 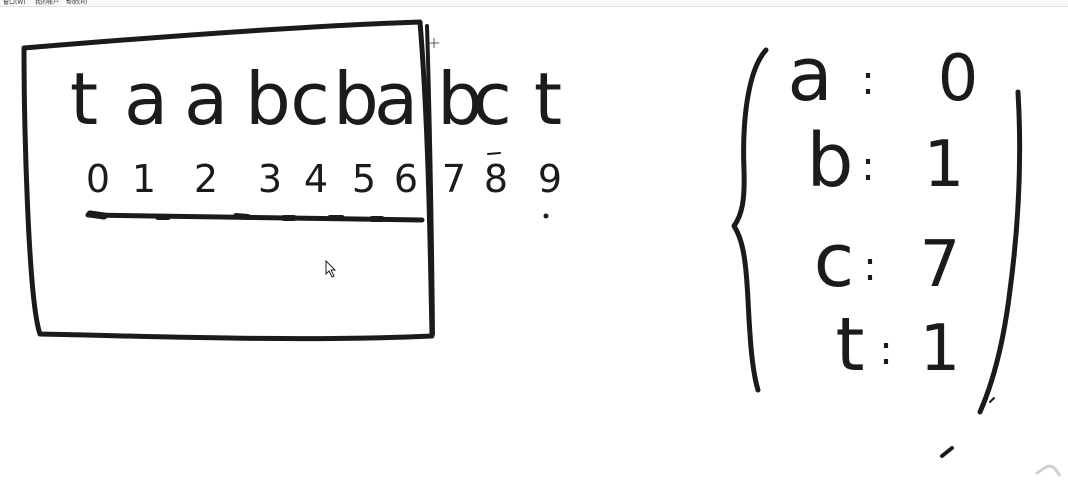 What do you see at coordinates (316, 179) in the screenshot?
I see `index-number: 4` at bounding box center [316, 179].